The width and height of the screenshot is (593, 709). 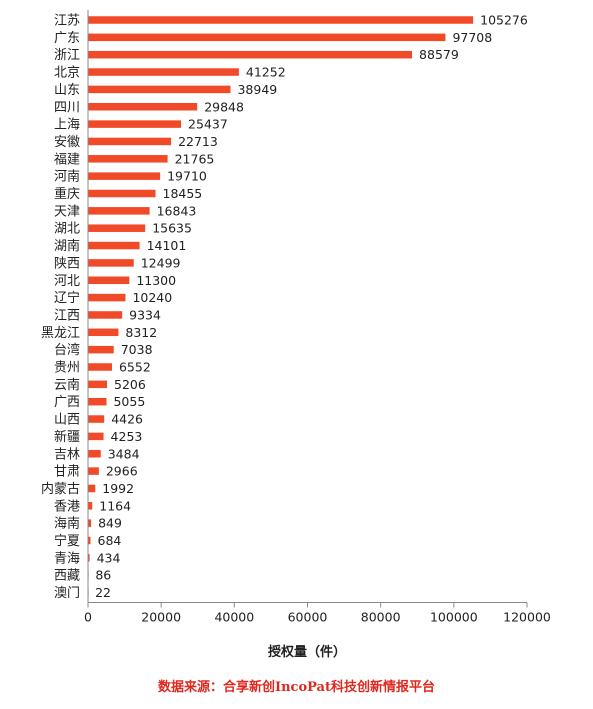 What do you see at coordinates (67, 315) in the screenshot?
I see `category-label: 江西` at bounding box center [67, 315].